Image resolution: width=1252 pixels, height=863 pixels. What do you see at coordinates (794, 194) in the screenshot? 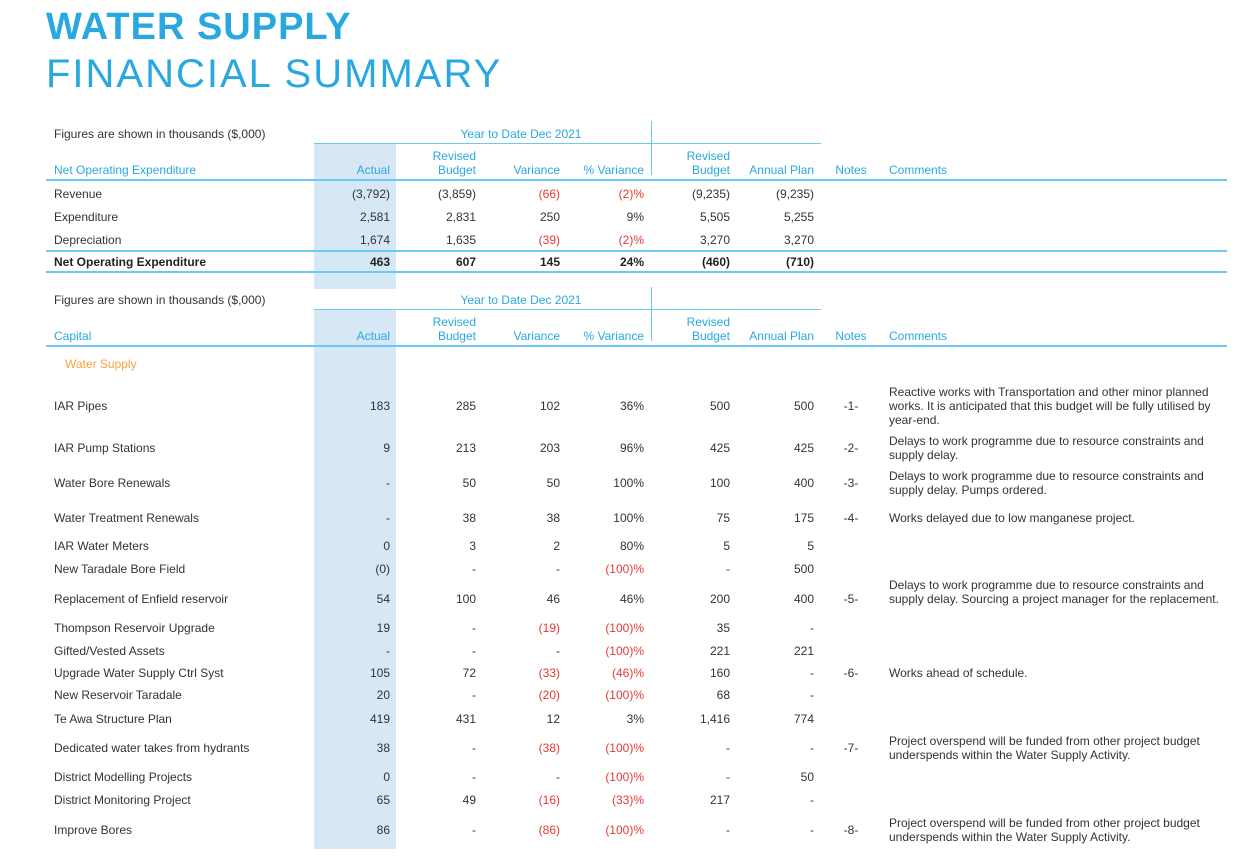
I see `cell-annual-plan: (9,235)` at bounding box center [794, 194].